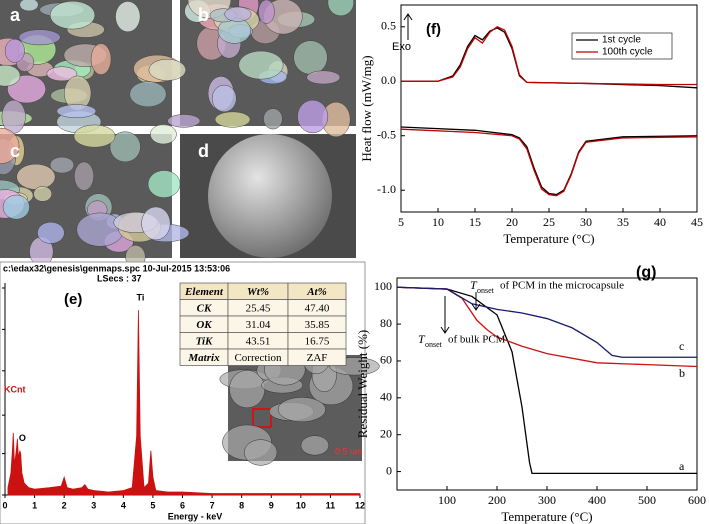  I want to click on table-text: 35.85, so click(317, 325).